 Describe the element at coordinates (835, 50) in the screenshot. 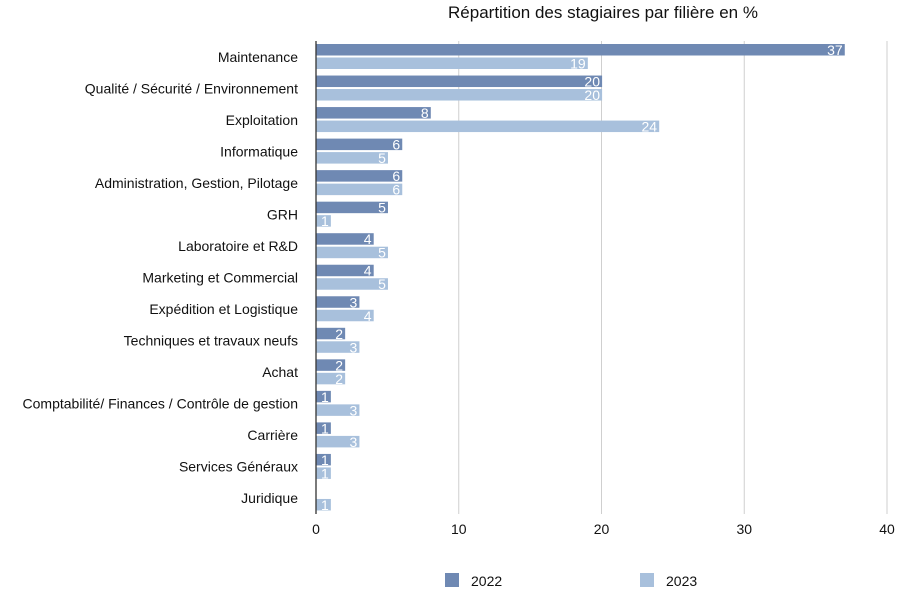

I see `bar-value-label: 37` at that location.